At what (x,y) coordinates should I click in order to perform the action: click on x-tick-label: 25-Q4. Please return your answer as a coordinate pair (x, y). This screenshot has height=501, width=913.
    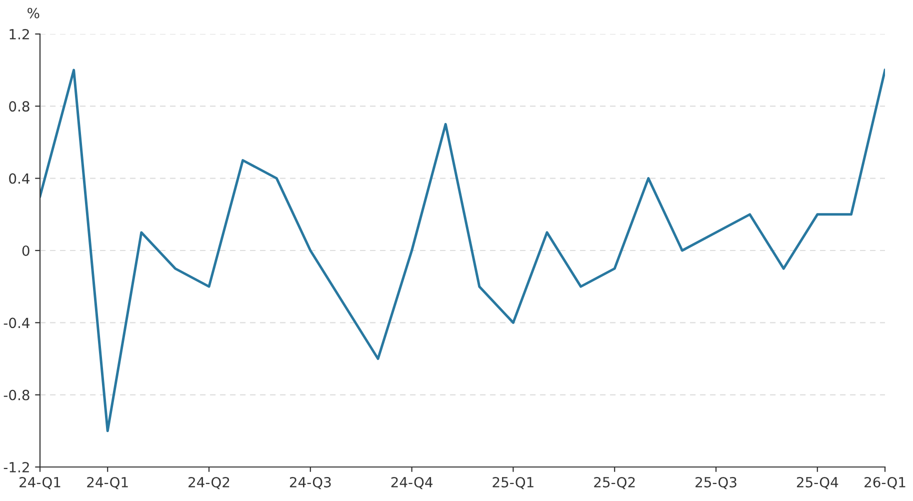
    Looking at the image, I should click on (817, 483).